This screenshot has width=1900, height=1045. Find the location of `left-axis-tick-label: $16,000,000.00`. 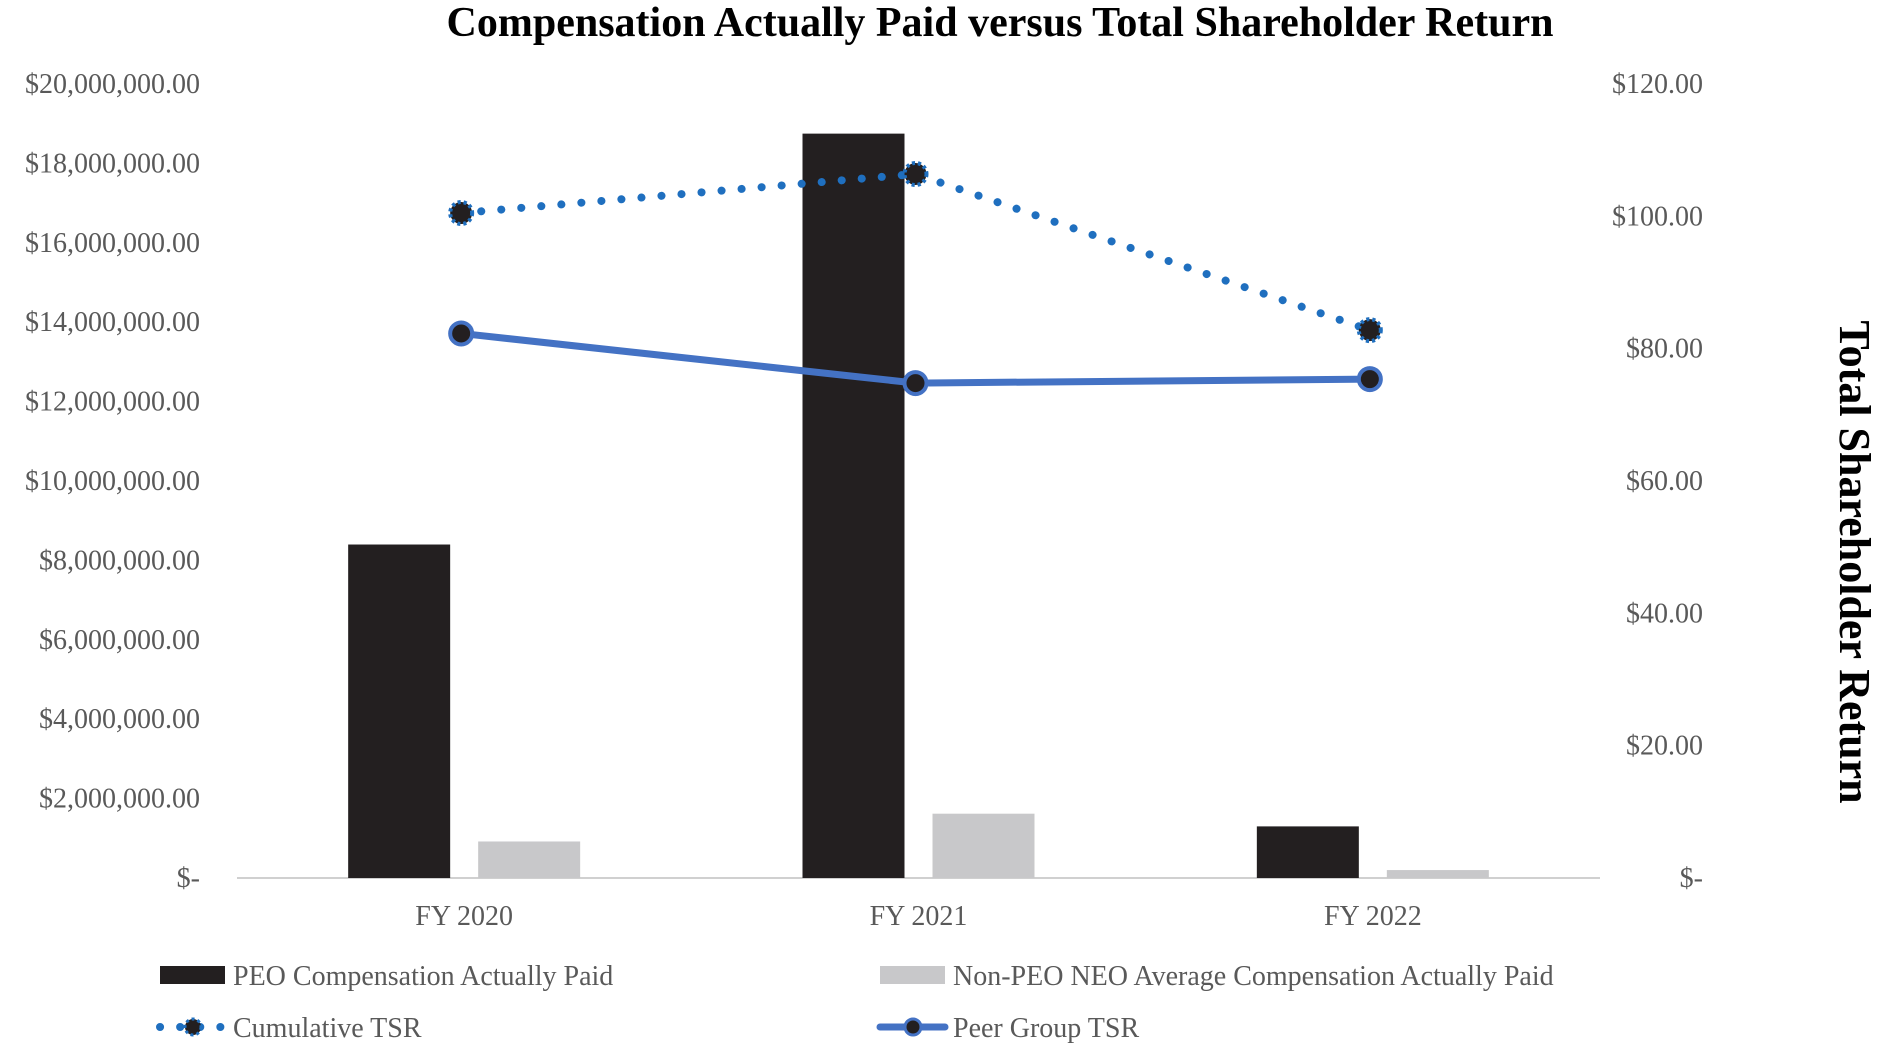

left-axis-tick-label: $16,000,000.00 is located at coordinates (112, 243).